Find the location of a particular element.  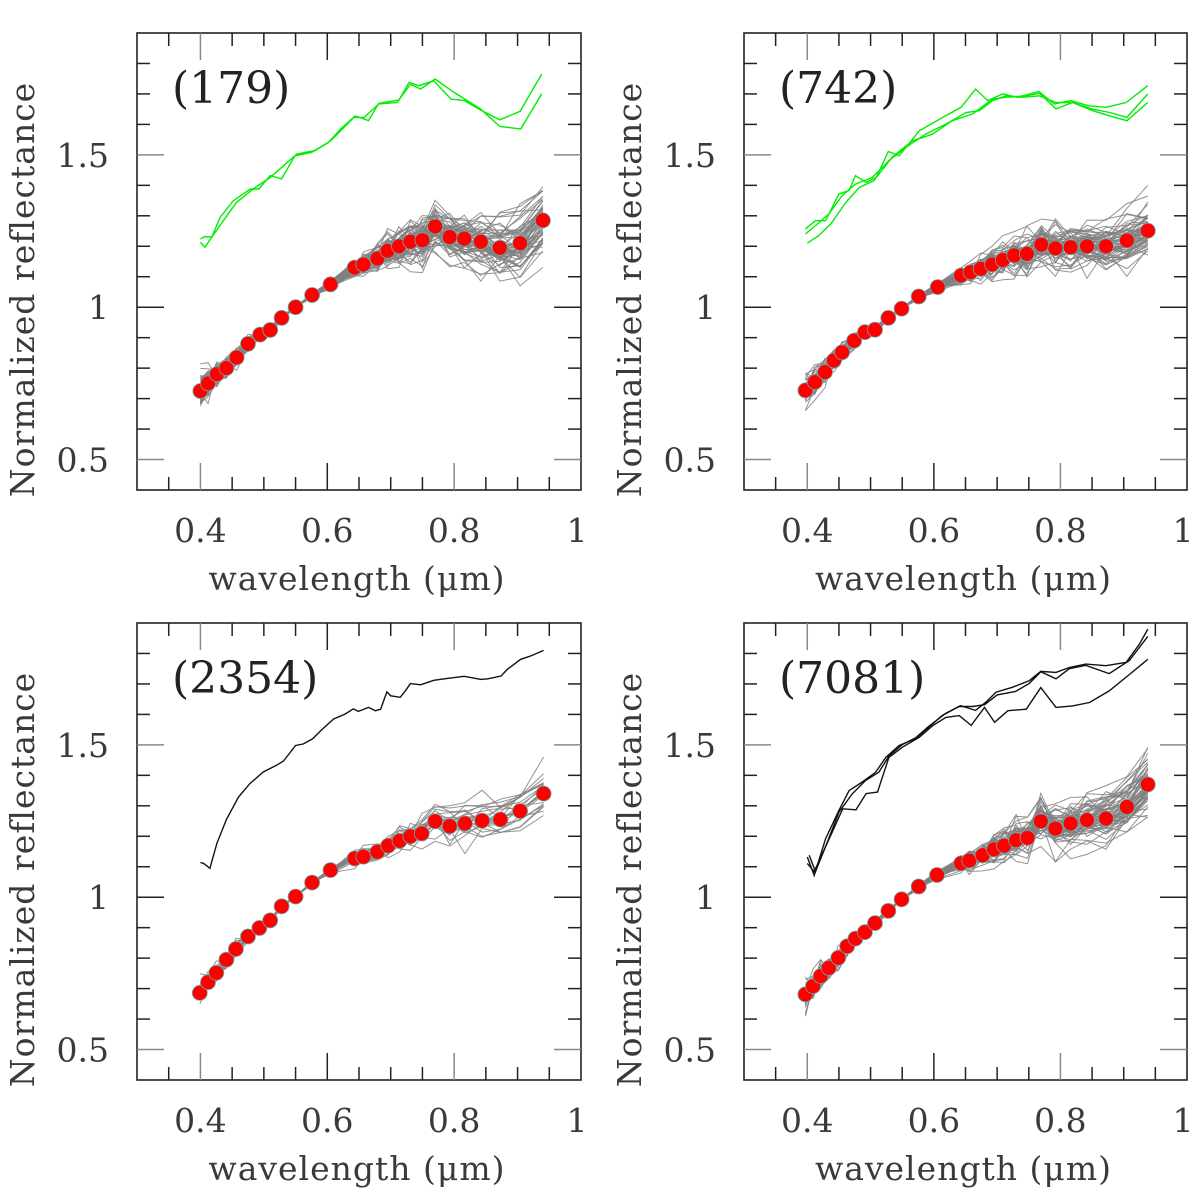

y-tick-label: 1.5 is located at coordinates (690, 745).